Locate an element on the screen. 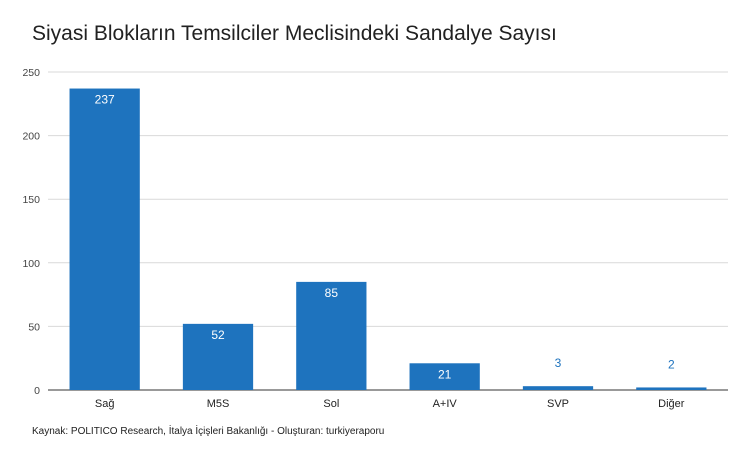  y-tick-label: 250 is located at coordinates (31, 73).